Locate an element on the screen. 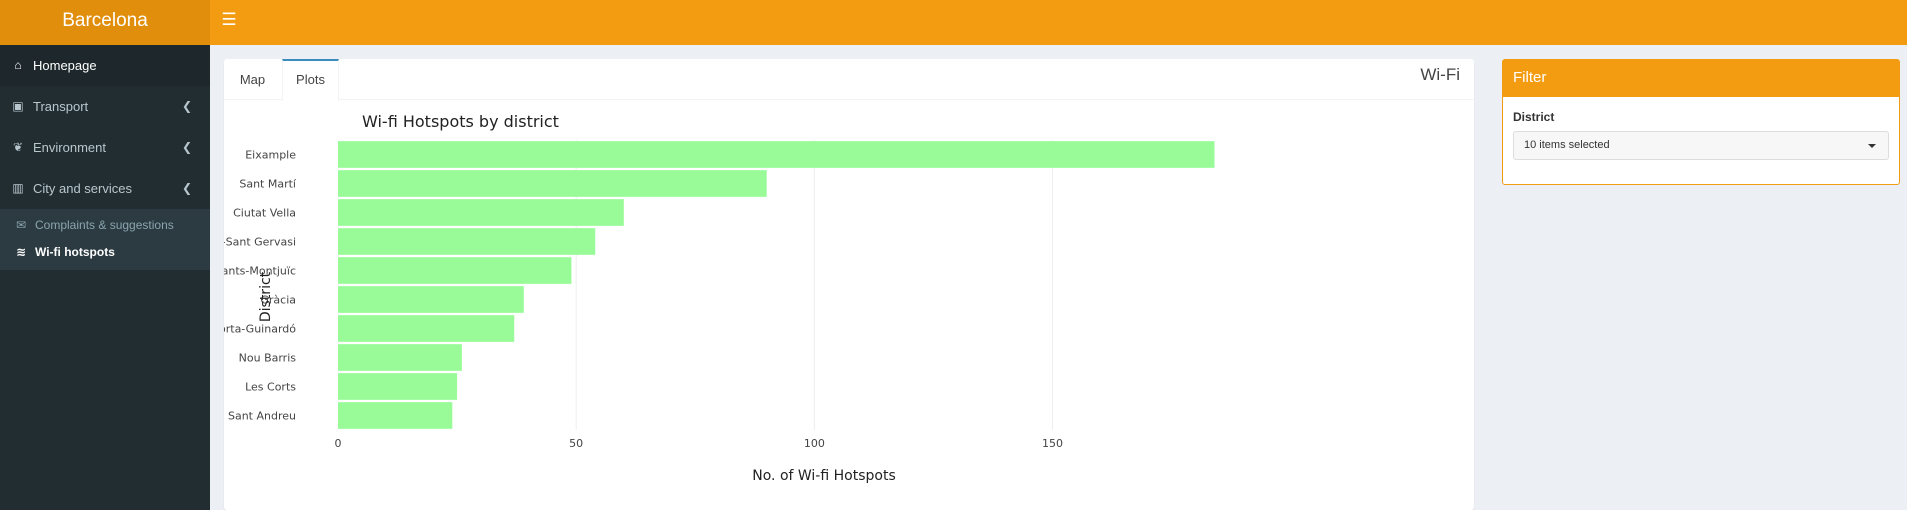 This screenshot has height=510, width=1907. bus-icon: ▣ is located at coordinates (18, 106).